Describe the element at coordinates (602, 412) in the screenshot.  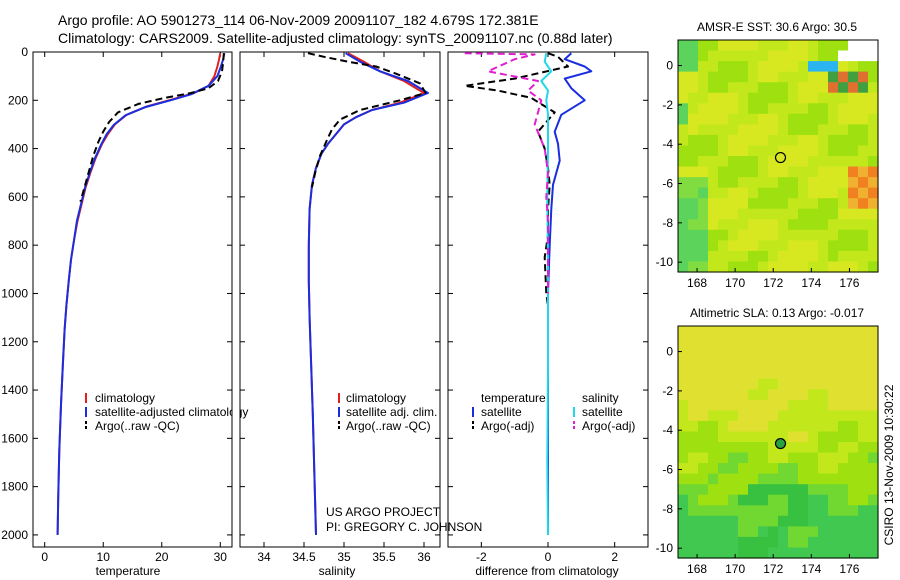
I see `legend-label-sal-satellite: satellite` at that location.